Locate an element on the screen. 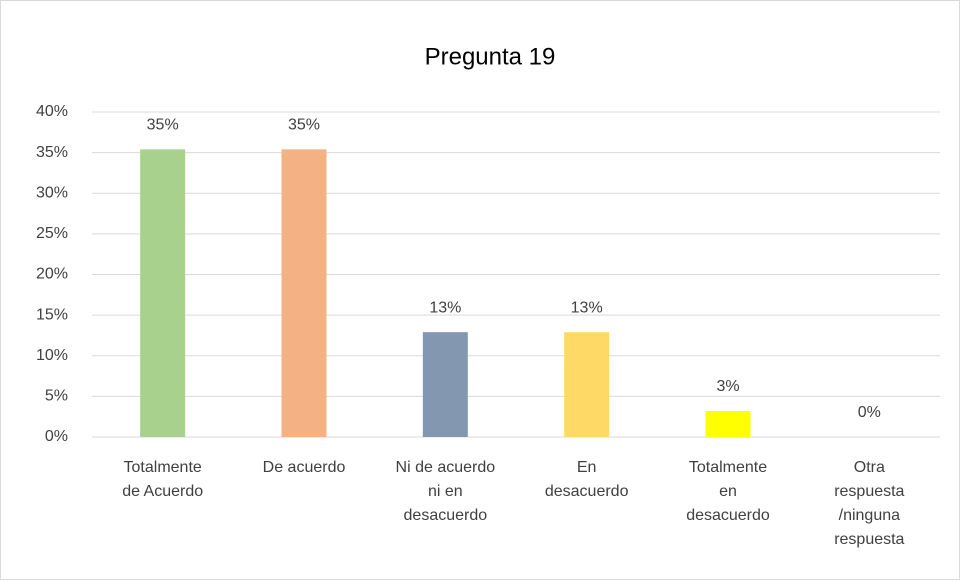  y-tick-label: 25% is located at coordinates (52, 233).